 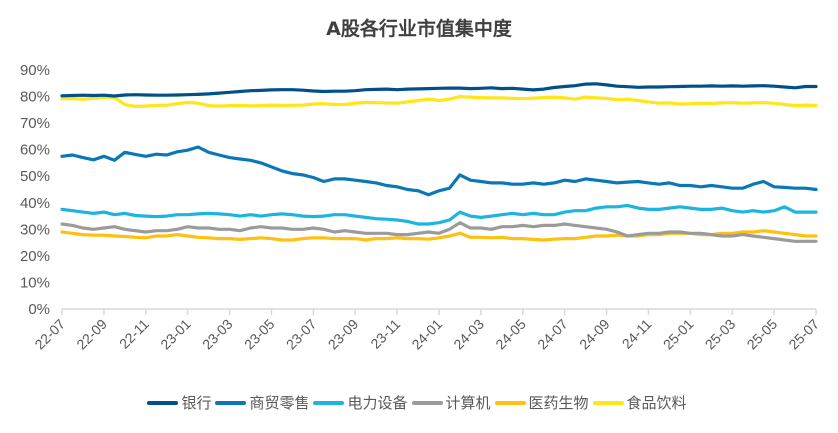 I want to click on y-tick-label: 80%, so click(x=35, y=97).